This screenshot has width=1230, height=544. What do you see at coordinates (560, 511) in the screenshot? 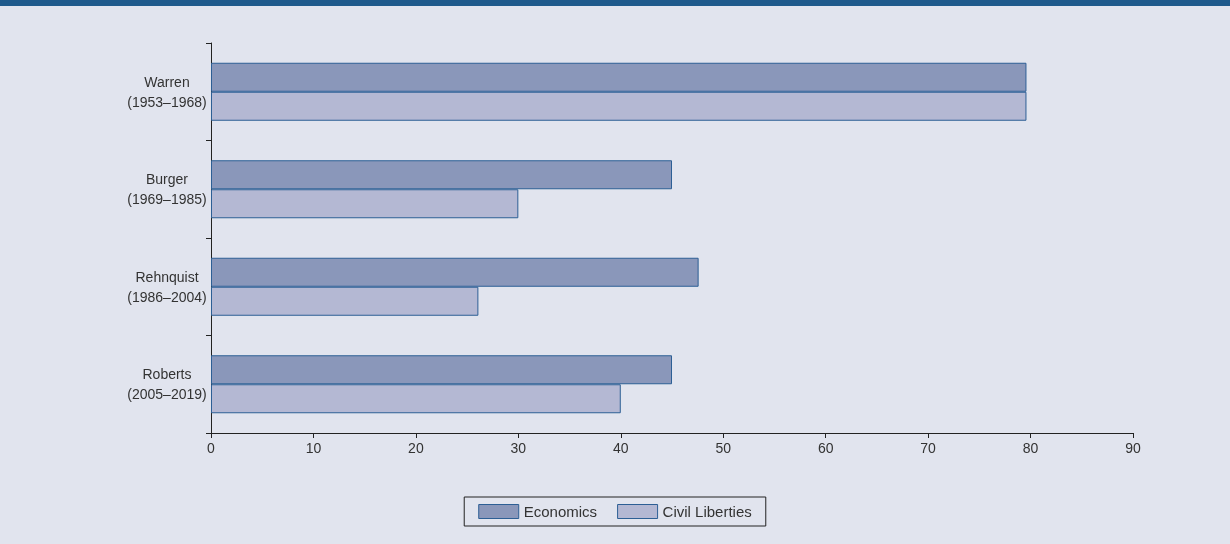
I see `legend-label: Economics` at bounding box center [560, 511].